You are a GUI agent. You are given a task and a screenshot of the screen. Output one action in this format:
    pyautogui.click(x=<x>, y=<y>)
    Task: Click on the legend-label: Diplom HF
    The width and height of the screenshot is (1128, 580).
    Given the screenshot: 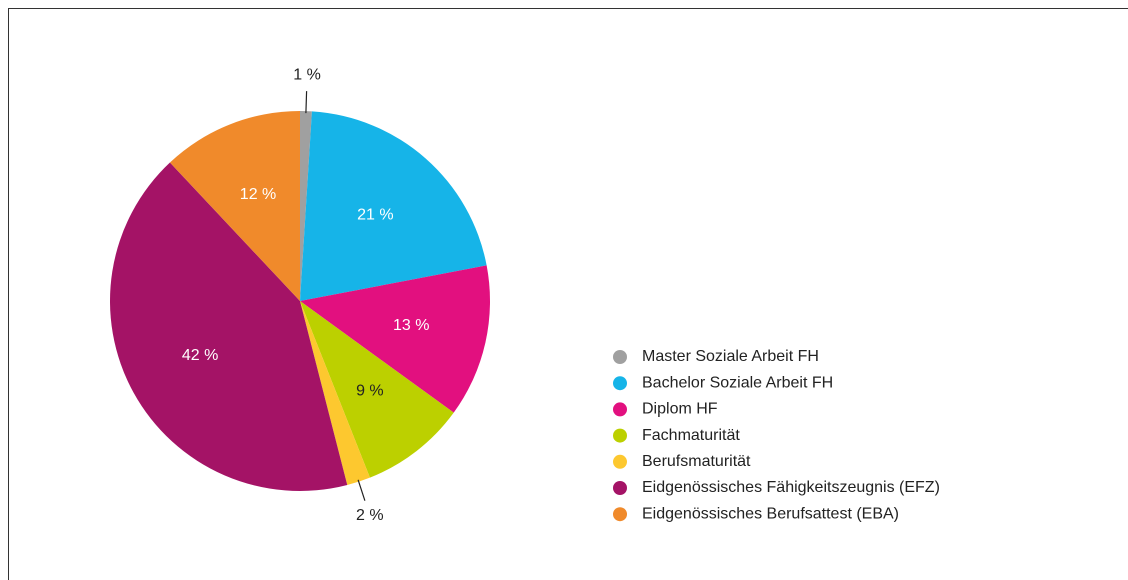 What is the action you would take?
    pyautogui.click(x=680, y=409)
    